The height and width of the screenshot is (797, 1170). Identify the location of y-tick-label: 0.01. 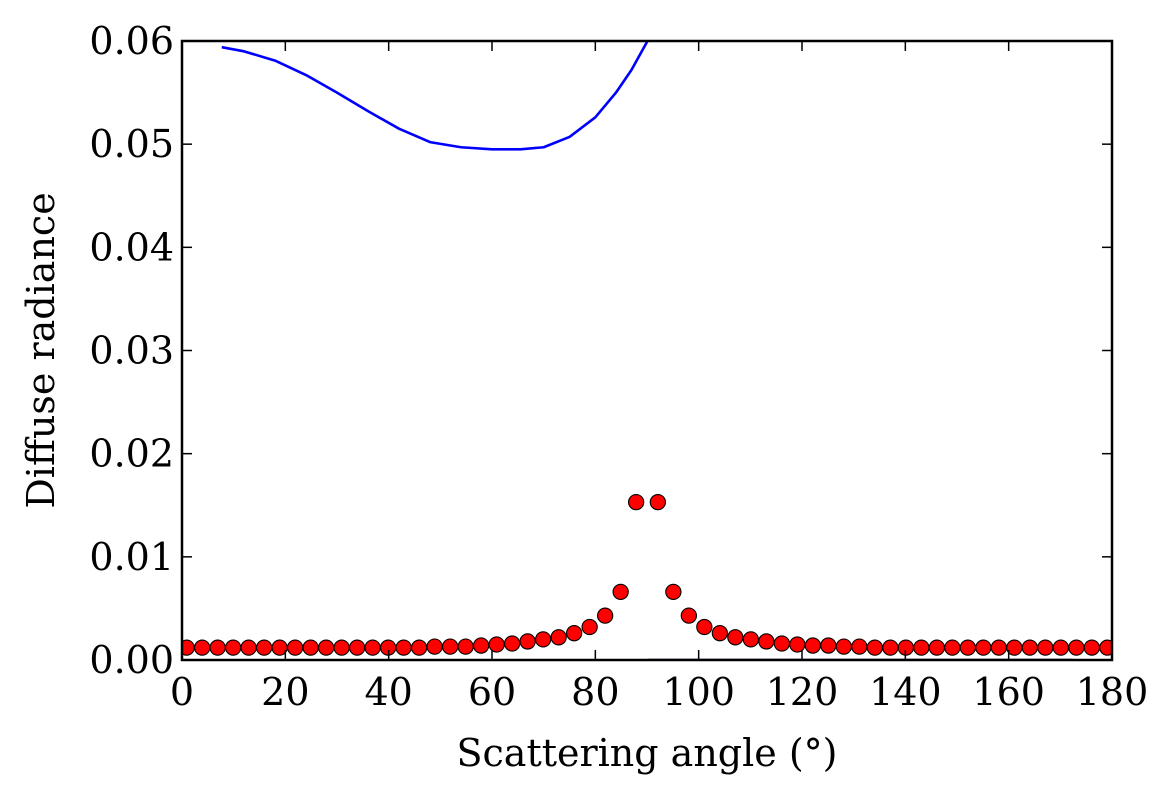
(131, 557).